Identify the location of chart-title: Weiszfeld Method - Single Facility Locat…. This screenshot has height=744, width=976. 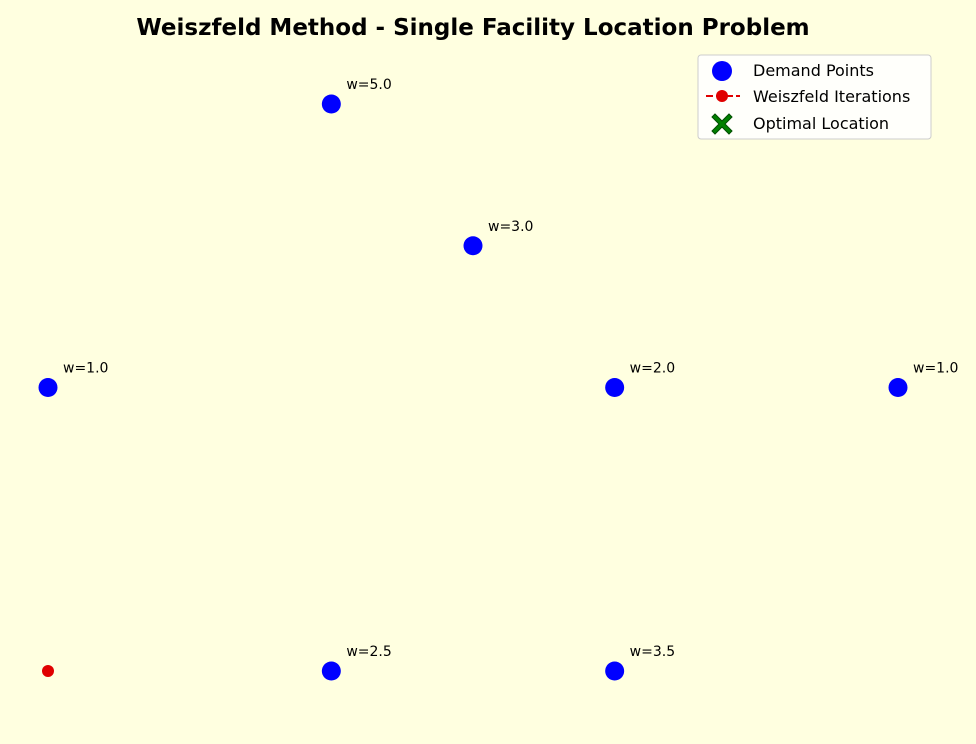
(472, 28).